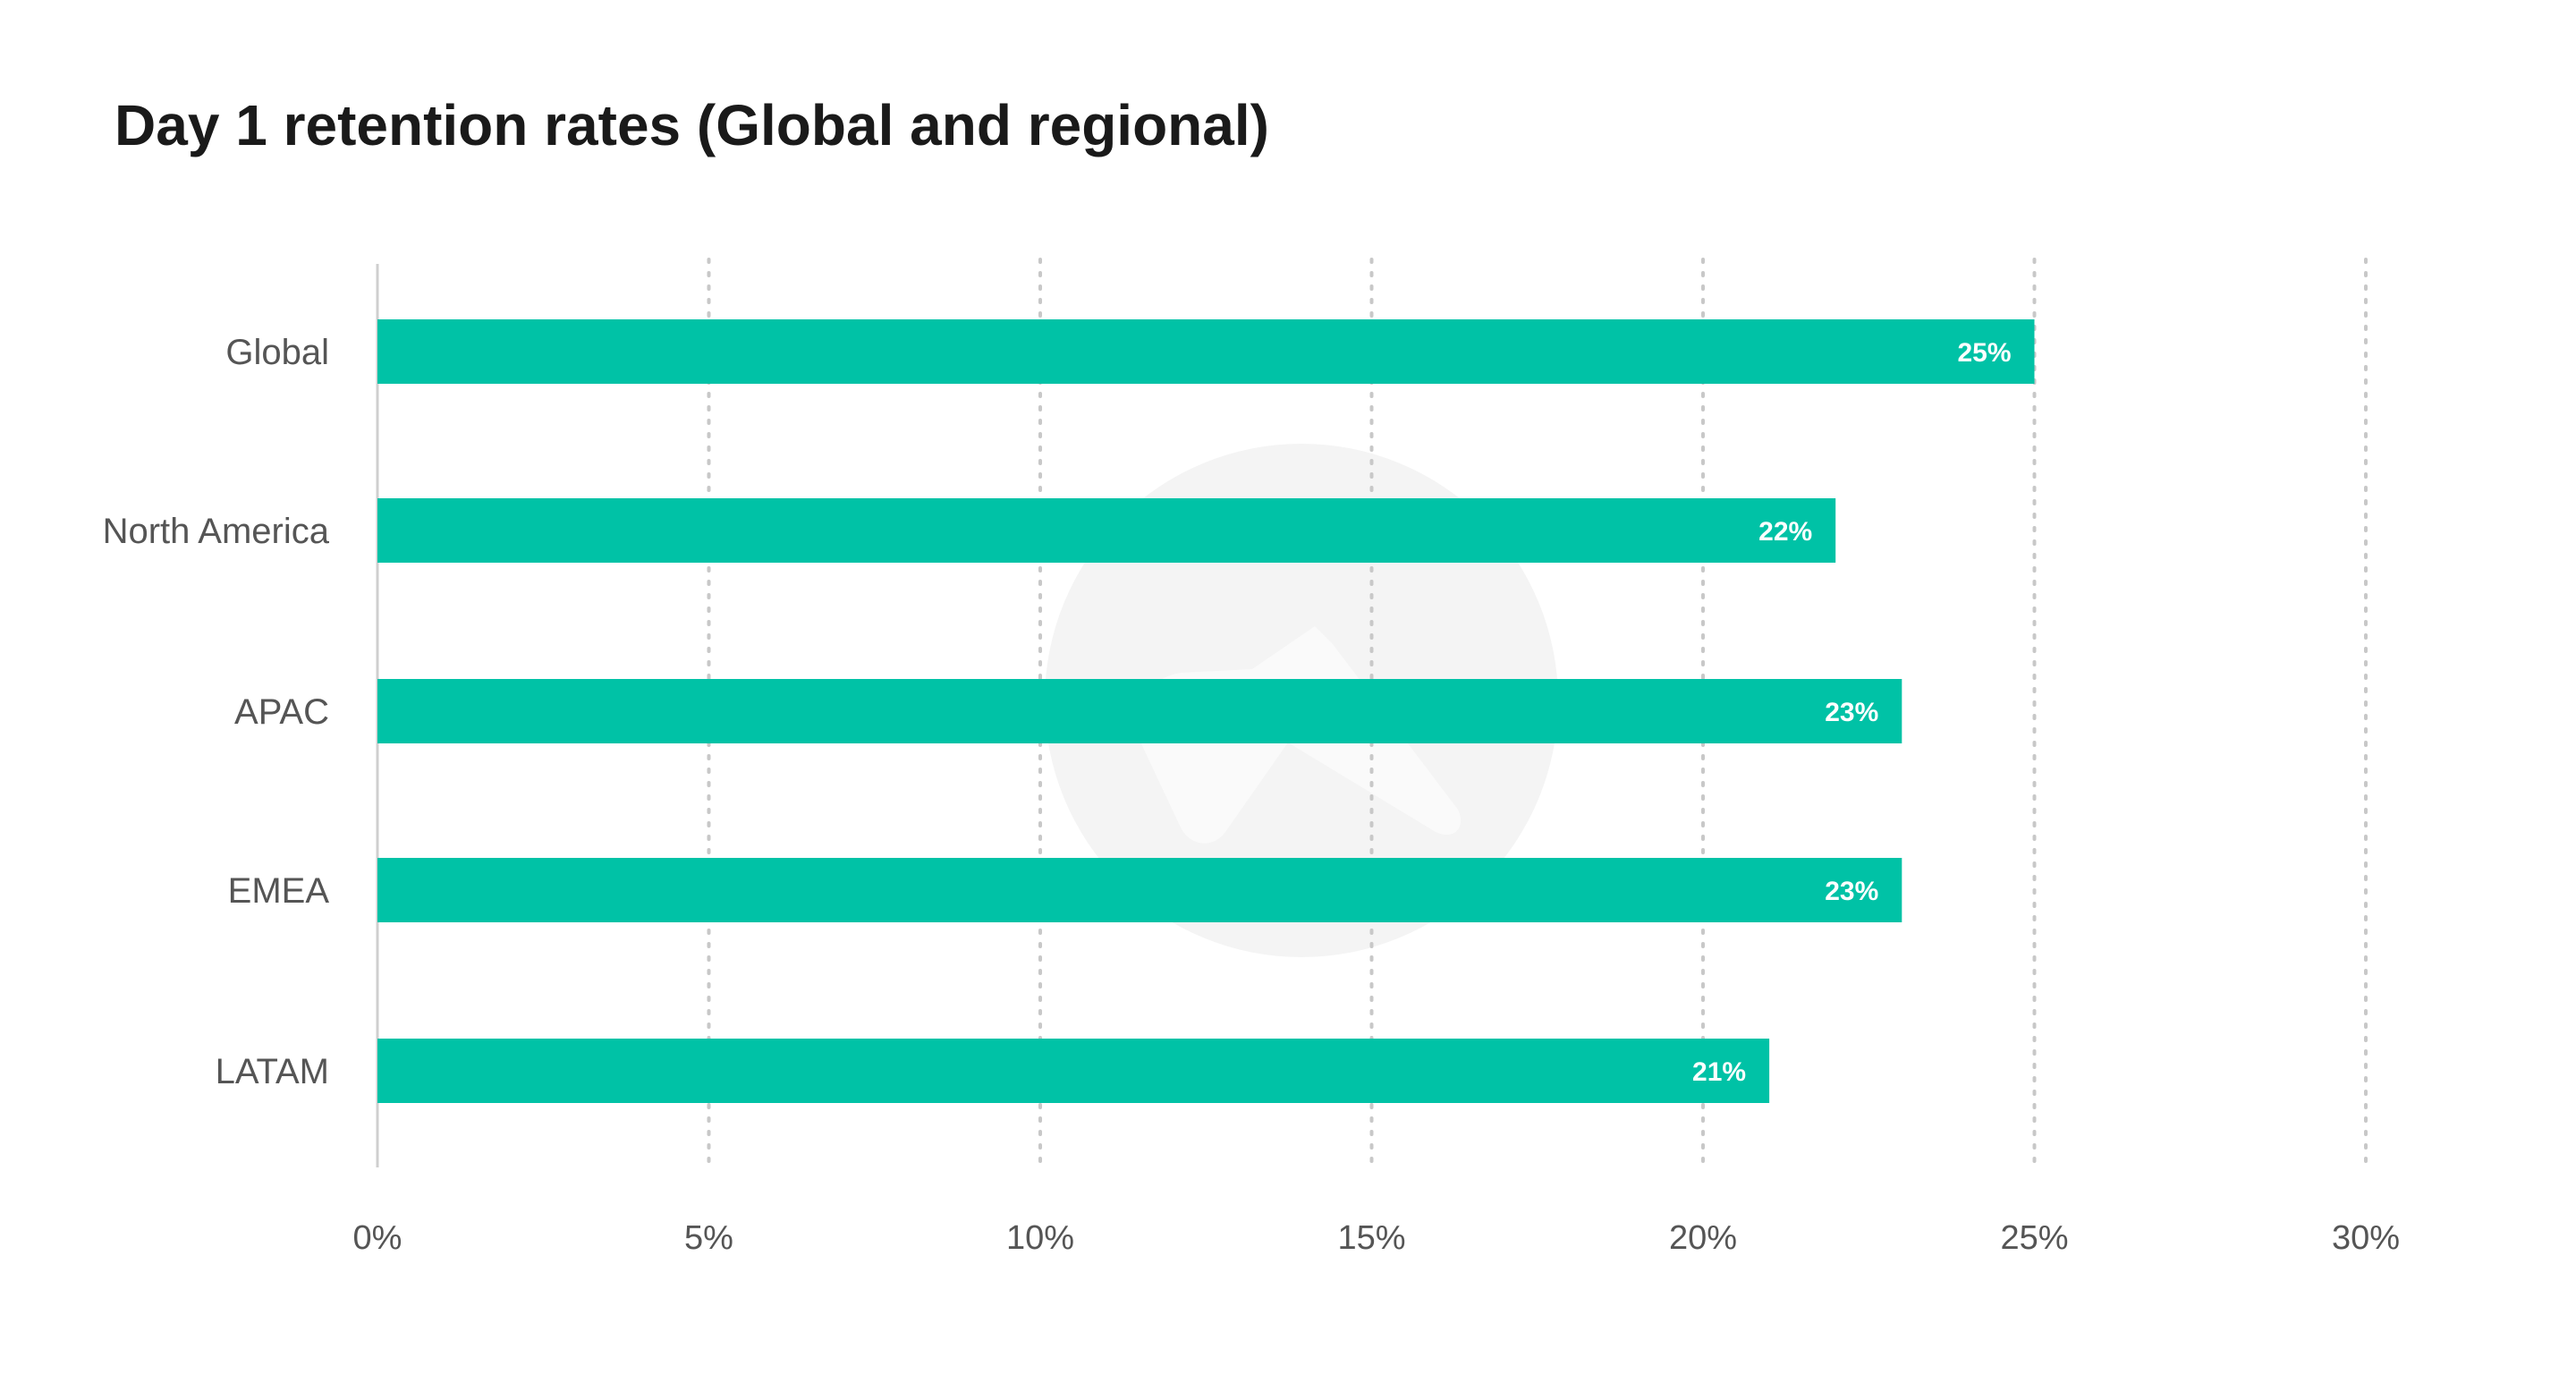 This screenshot has width=2576, height=1400. I want to click on category-label: Global, so click(277, 352).